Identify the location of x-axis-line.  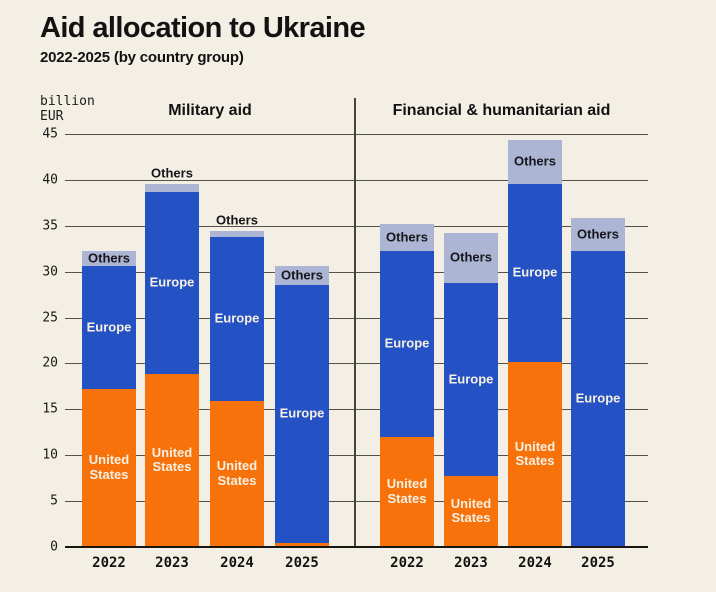
(356, 547).